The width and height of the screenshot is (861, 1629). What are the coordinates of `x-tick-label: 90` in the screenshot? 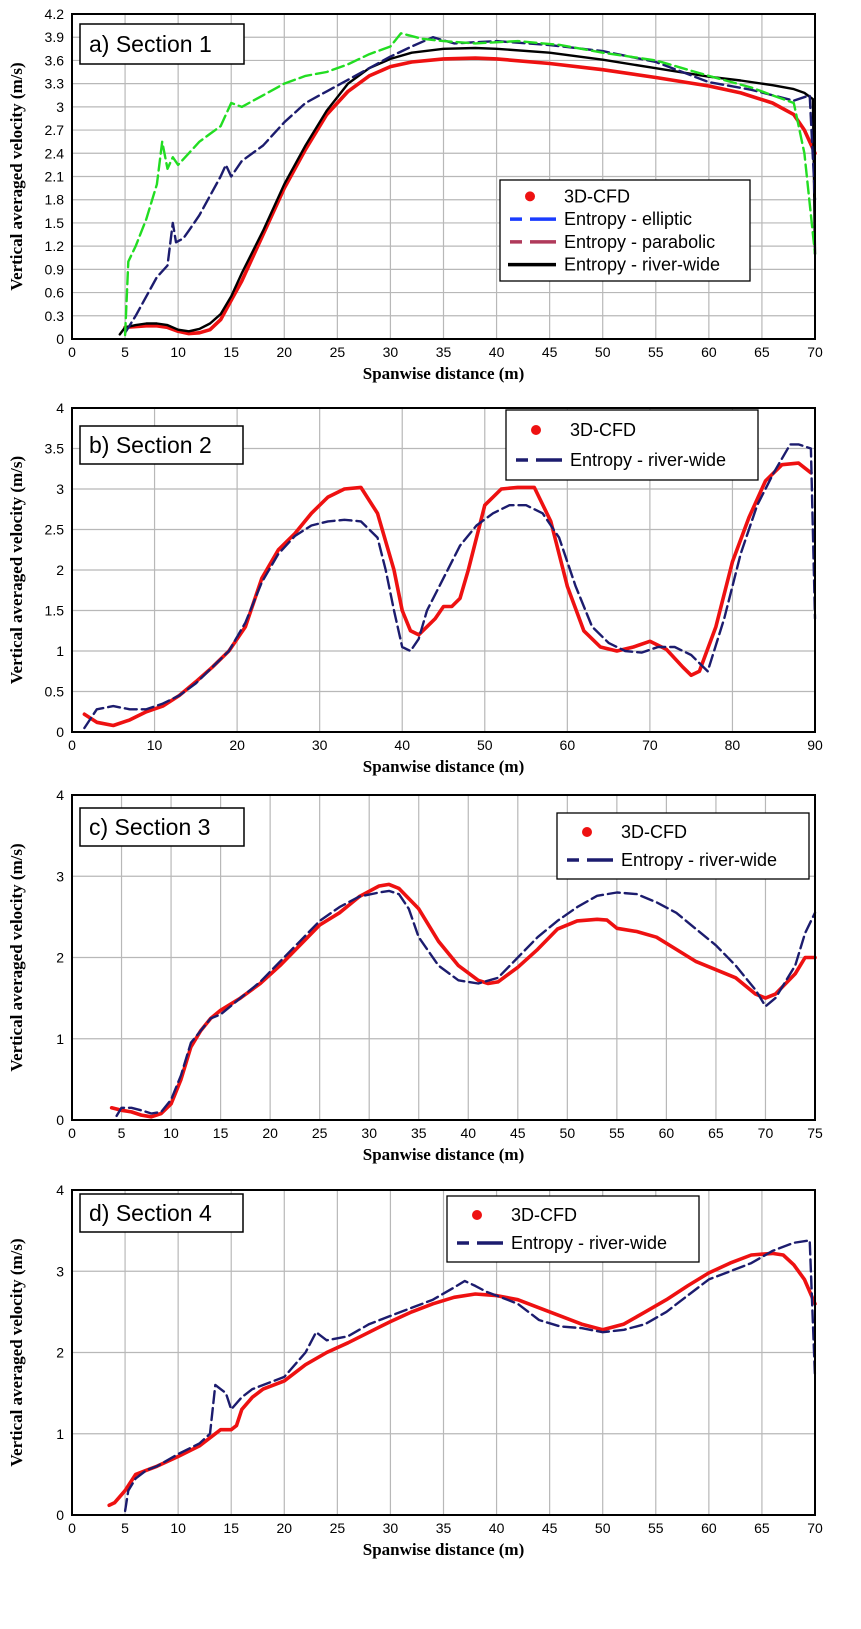 It's located at (815, 745).